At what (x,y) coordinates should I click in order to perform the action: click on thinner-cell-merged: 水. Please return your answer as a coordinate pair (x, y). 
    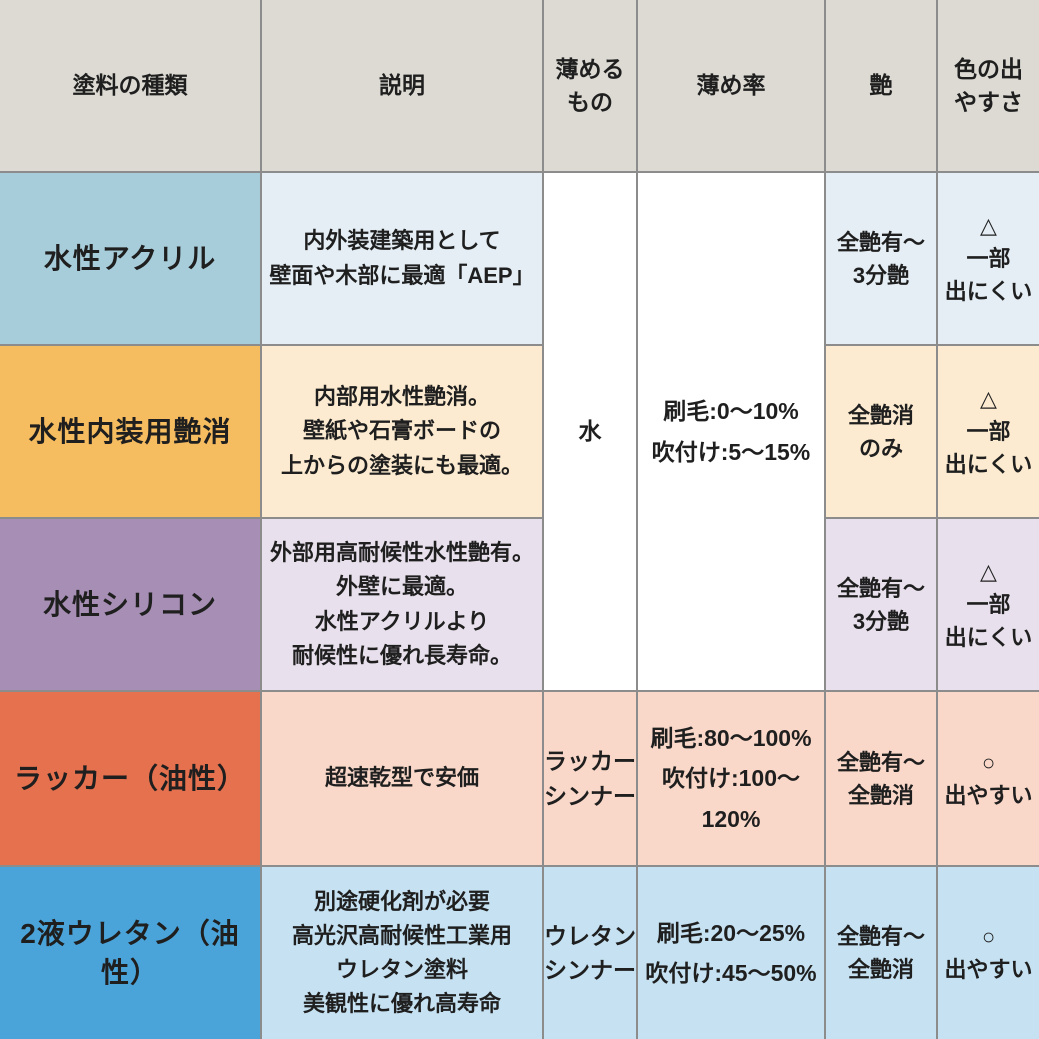
    Looking at the image, I should click on (590, 431).